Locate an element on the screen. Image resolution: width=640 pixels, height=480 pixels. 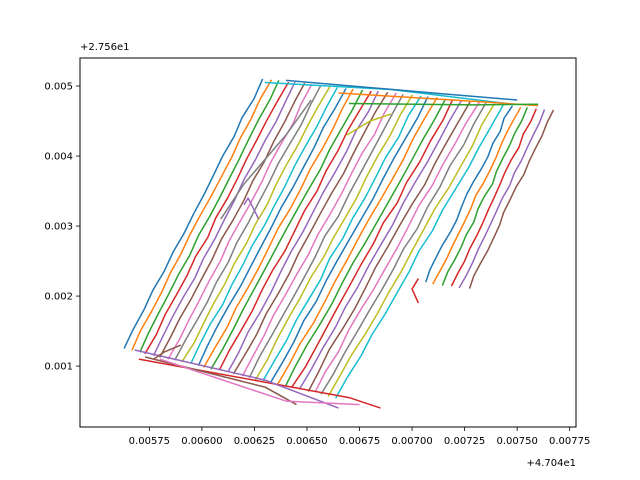
y-tick-label: 0.001 is located at coordinates (58, 367).